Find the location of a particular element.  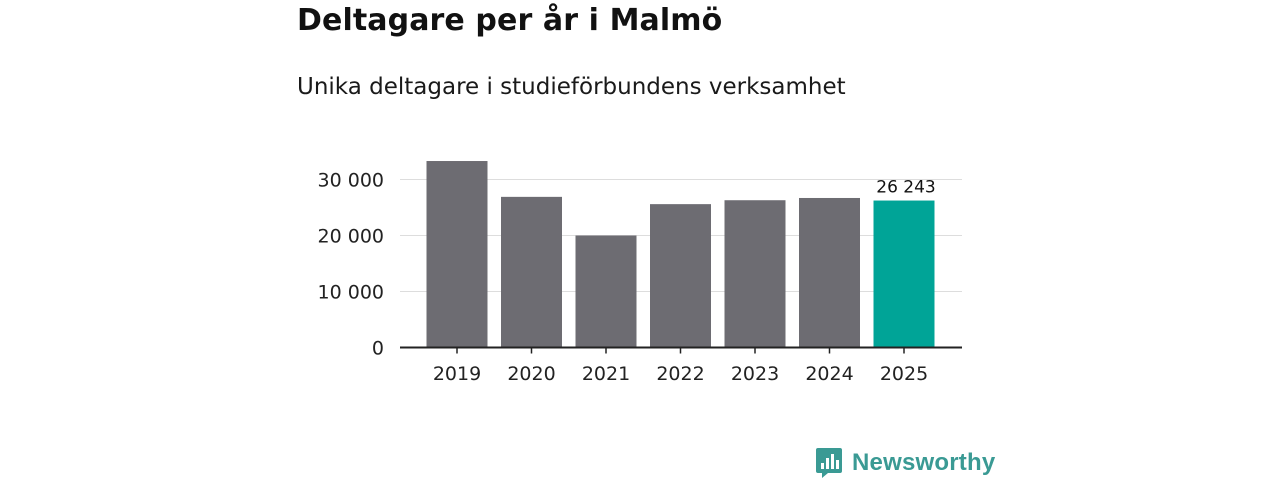

x-tick-label: 2022 is located at coordinates (680, 374).